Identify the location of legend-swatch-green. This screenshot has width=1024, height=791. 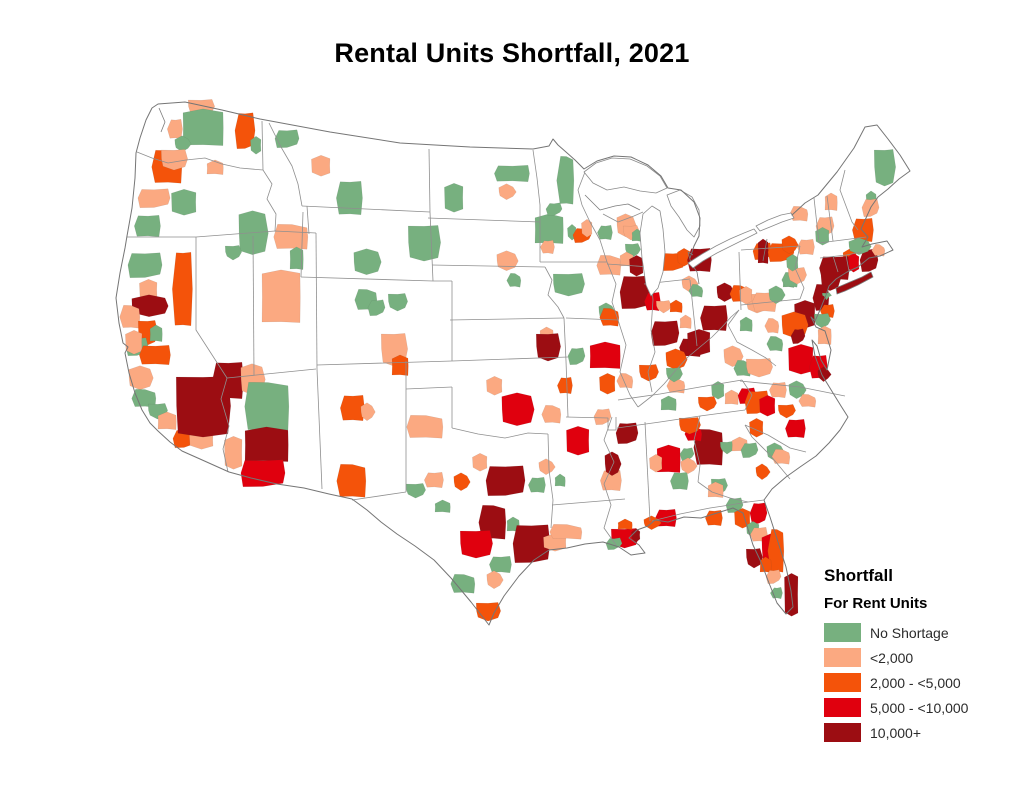
(842, 632).